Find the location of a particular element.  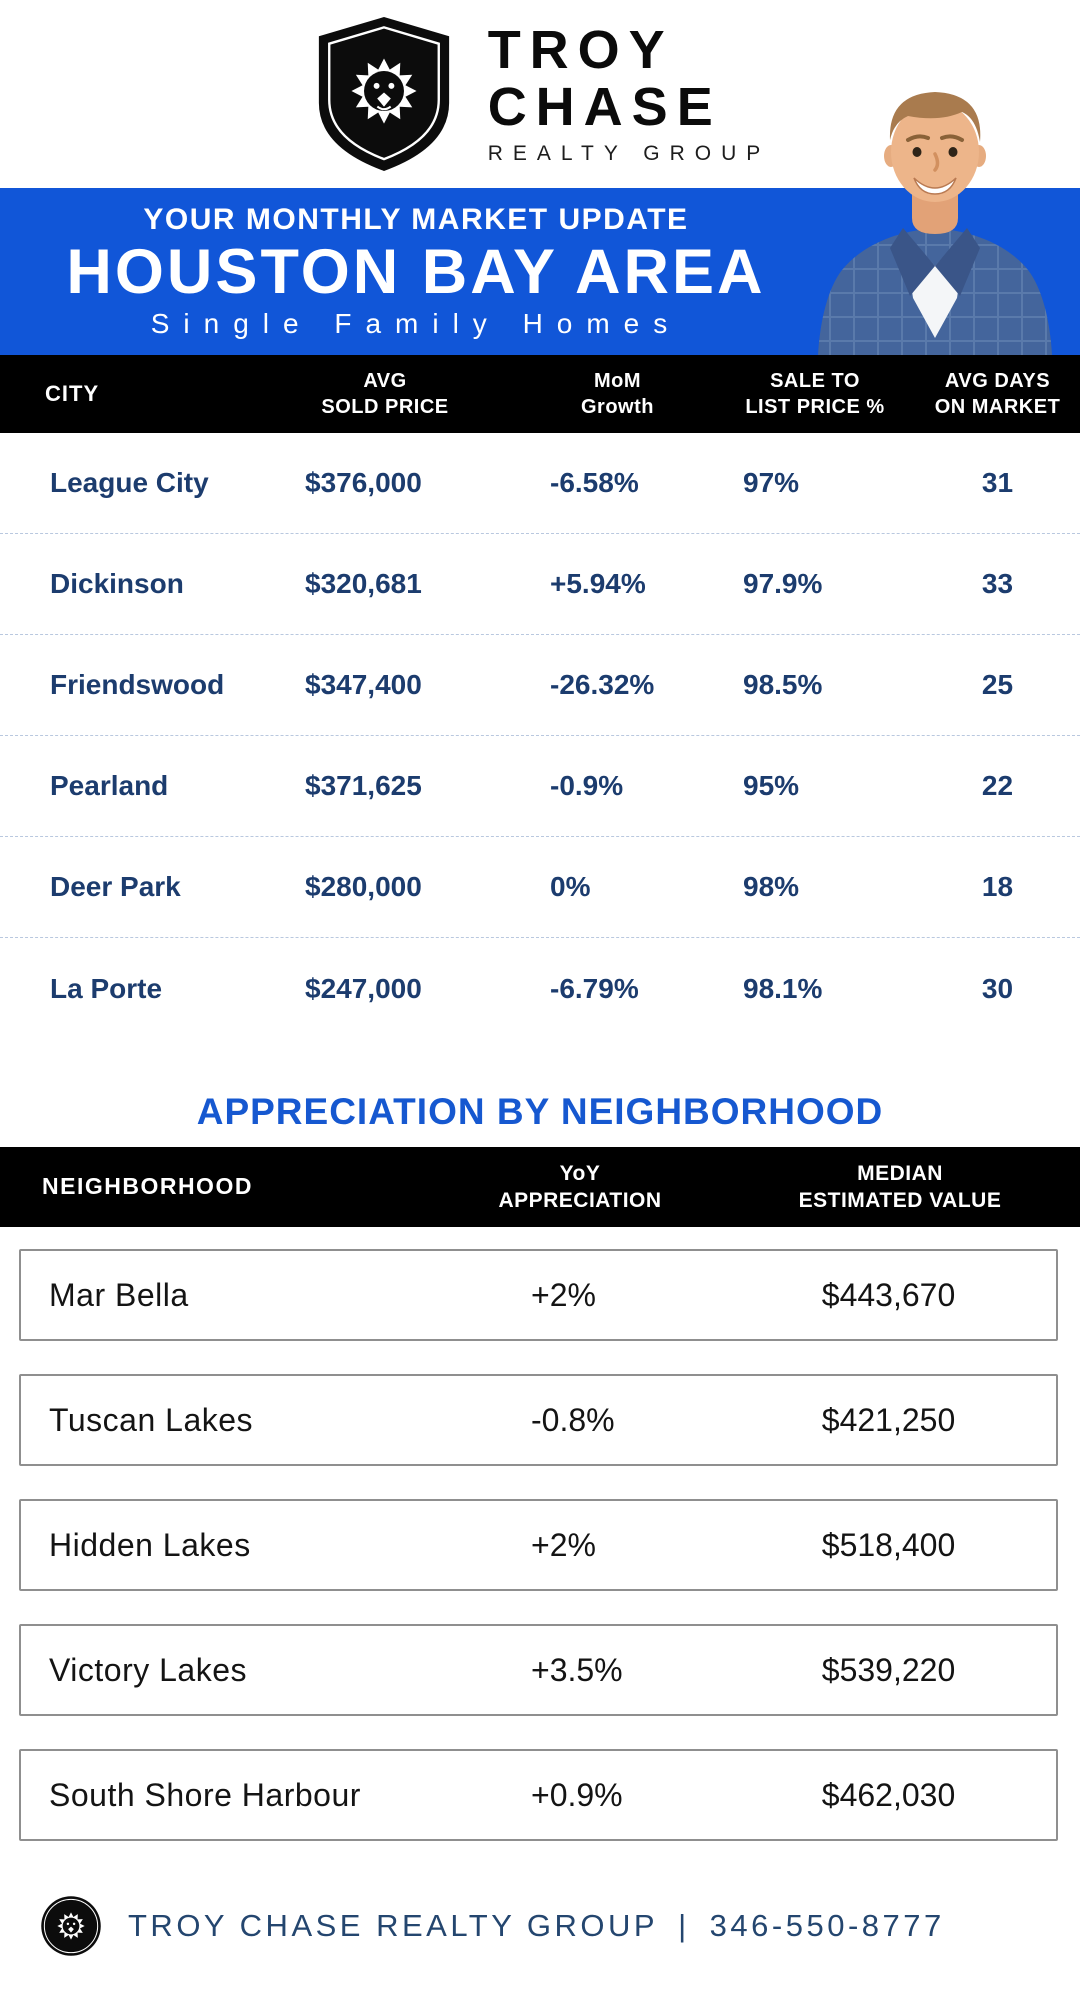

sale-cell: 97.9% is located at coordinates (783, 583).